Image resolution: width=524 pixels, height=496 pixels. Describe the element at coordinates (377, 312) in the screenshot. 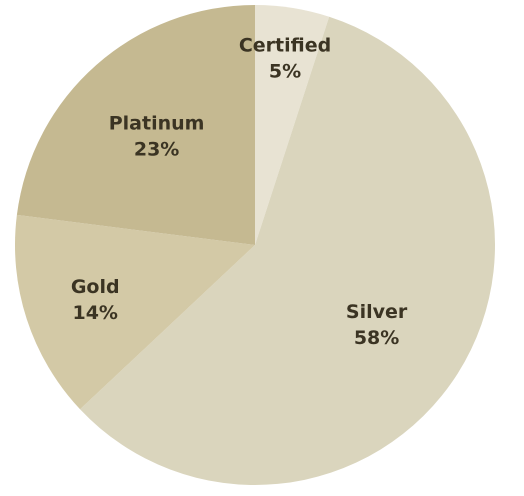

I see `slice-label-silver: Silver` at that location.